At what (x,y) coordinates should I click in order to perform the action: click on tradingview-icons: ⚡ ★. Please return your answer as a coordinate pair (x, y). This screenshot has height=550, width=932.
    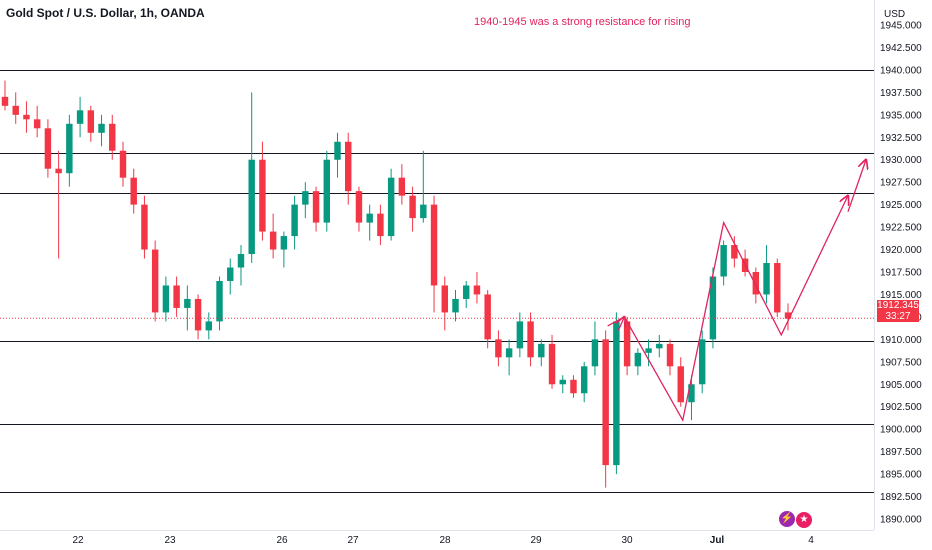
    Looking at the image, I should click on (796, 519).